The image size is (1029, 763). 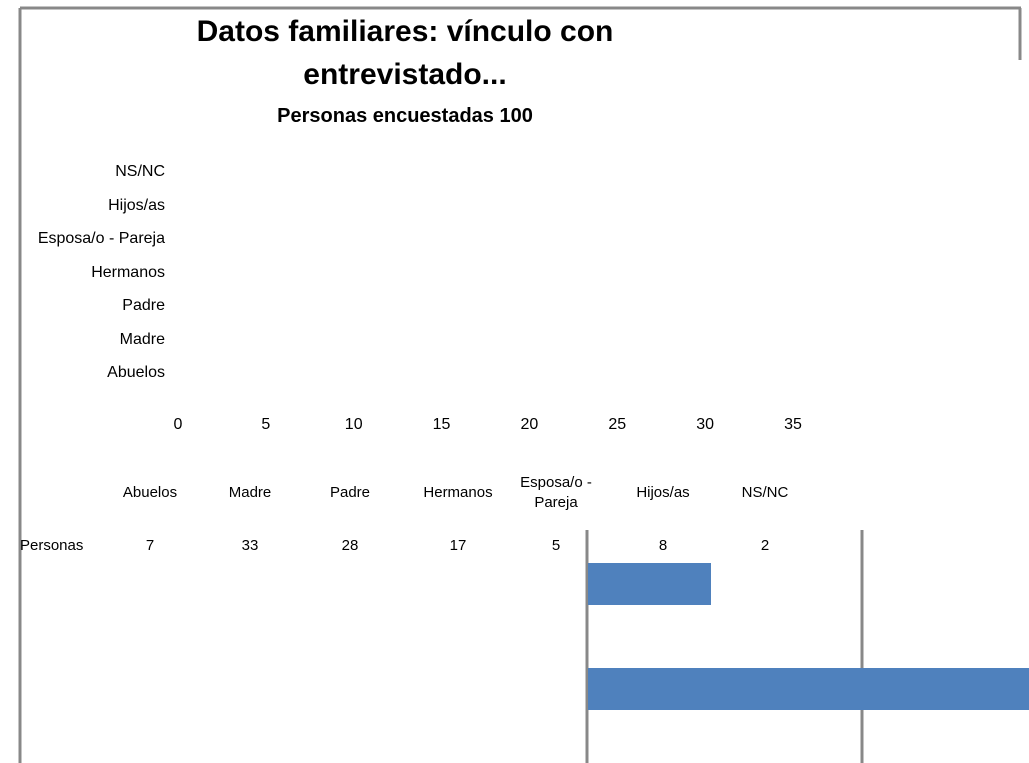 I want to click on x-tick-label: 25, so click(x=617, y=424).